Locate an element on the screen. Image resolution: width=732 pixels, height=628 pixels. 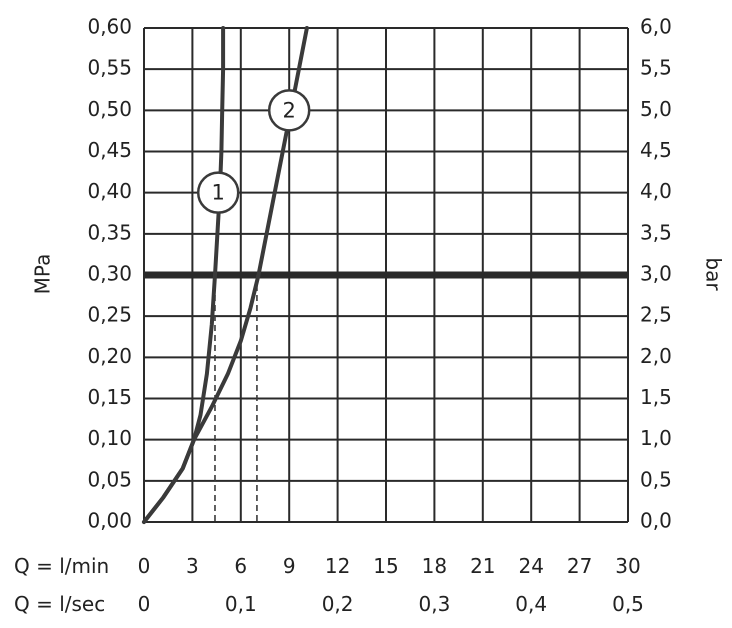
x-tick-label-lsec: 0 is located at coordinates (144, 604).